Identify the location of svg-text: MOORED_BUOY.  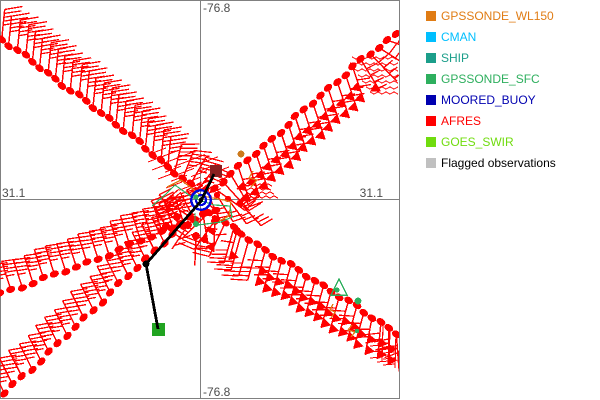
(488, 100).